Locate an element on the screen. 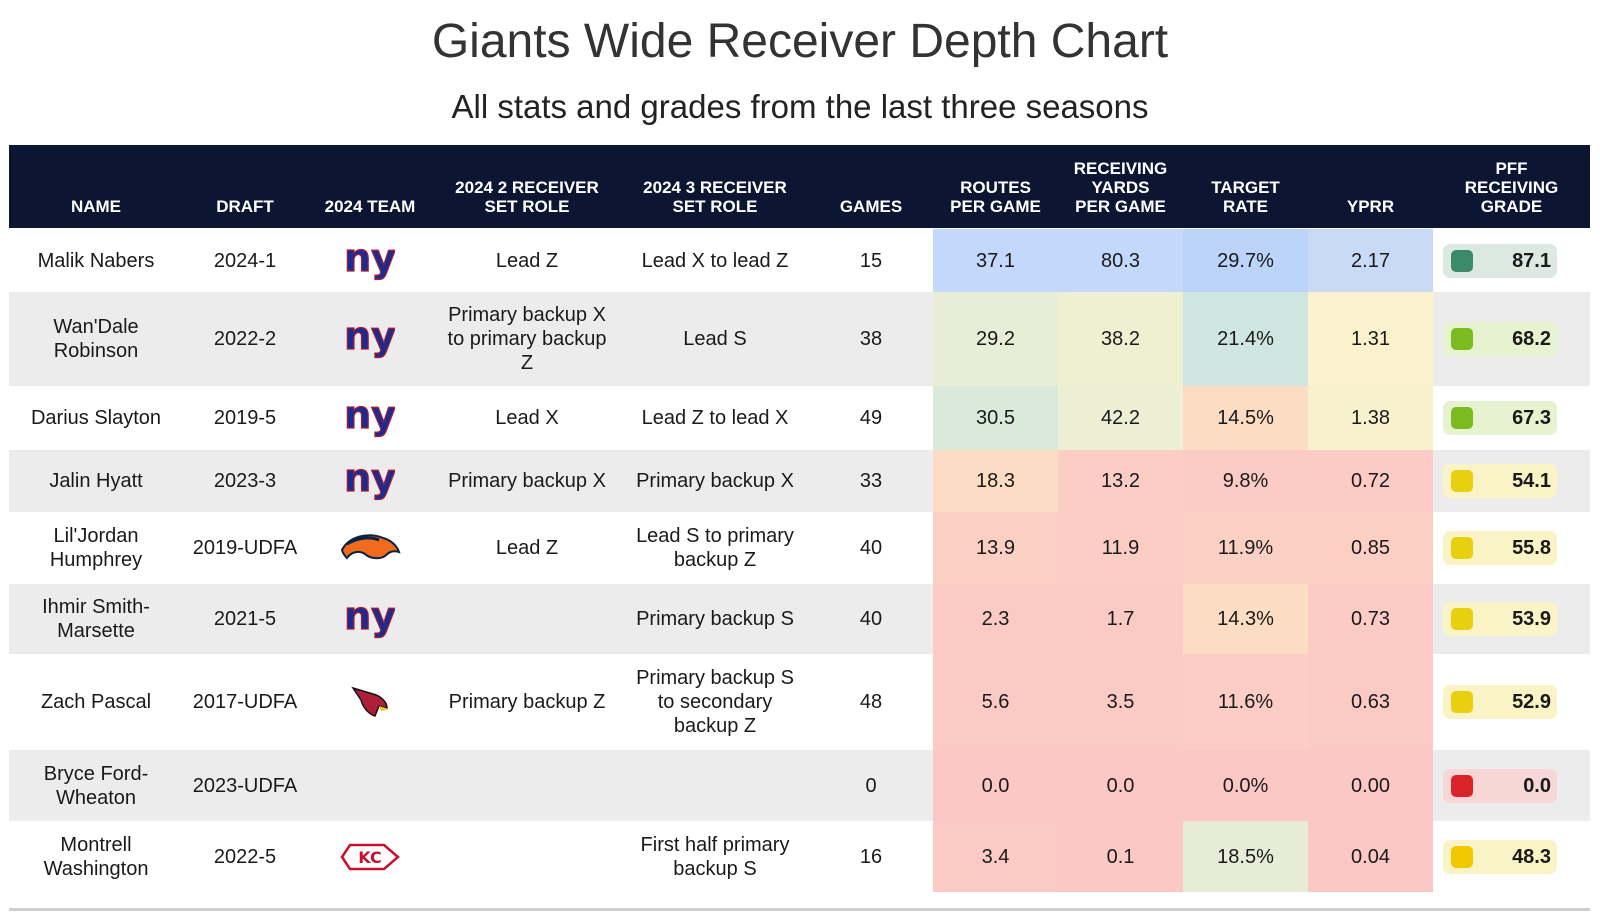 The image size is (1600, 919). cell-grade: 53.9 is located at coordinates (1511, 619).